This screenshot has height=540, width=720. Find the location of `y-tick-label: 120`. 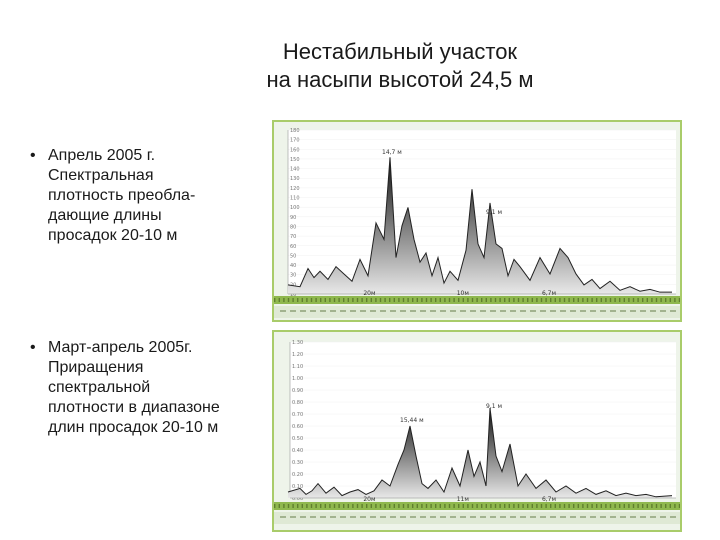

y-tick-label: 120 is located at coordinates (295, 189).